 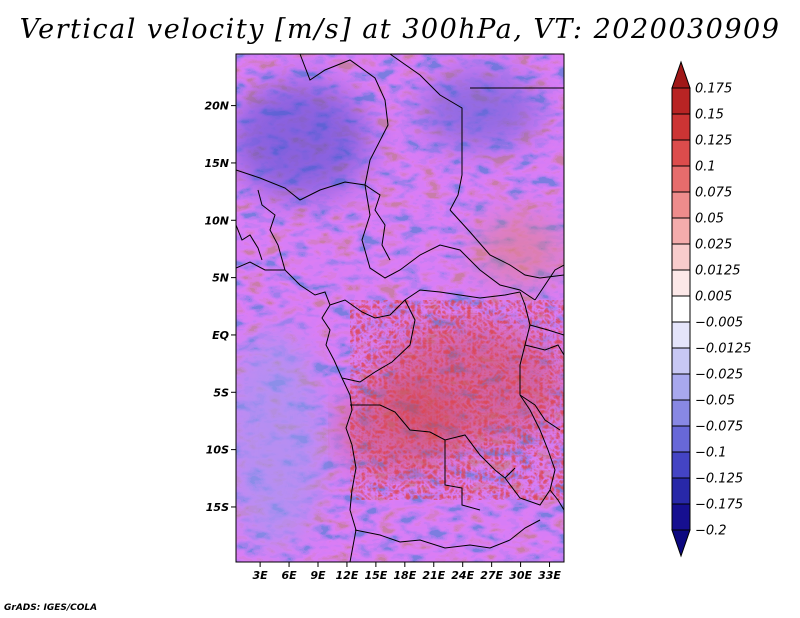 What do you see at coordinates (220, 307) in the screenshot?
I see `latitude-axis: 20N 15N 10N 5N EQ 5S 10S 15S` at bounding box center [220, 307].